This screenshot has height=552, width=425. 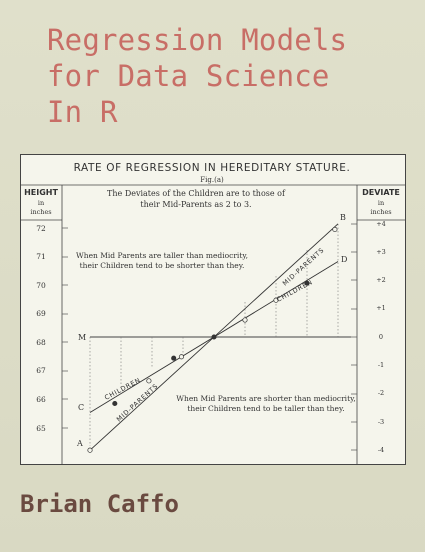 What do you see at coordinates (40, 212) in the screenshot?
I see `height-header-inches: inches` at bounding box center [40, 212].